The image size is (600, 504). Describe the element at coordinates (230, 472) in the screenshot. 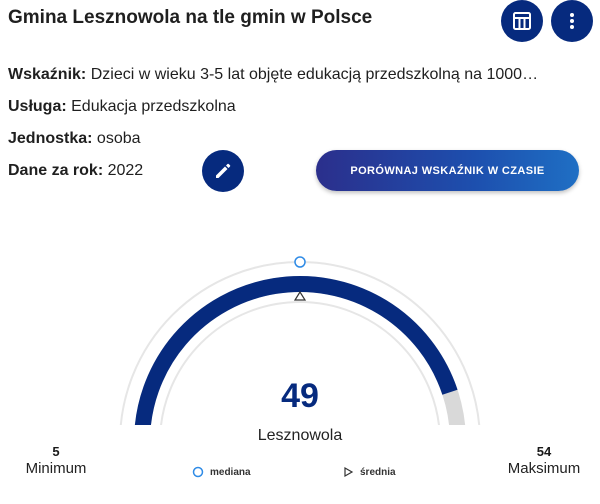

I see `legend-median-label: mediana` at that location.